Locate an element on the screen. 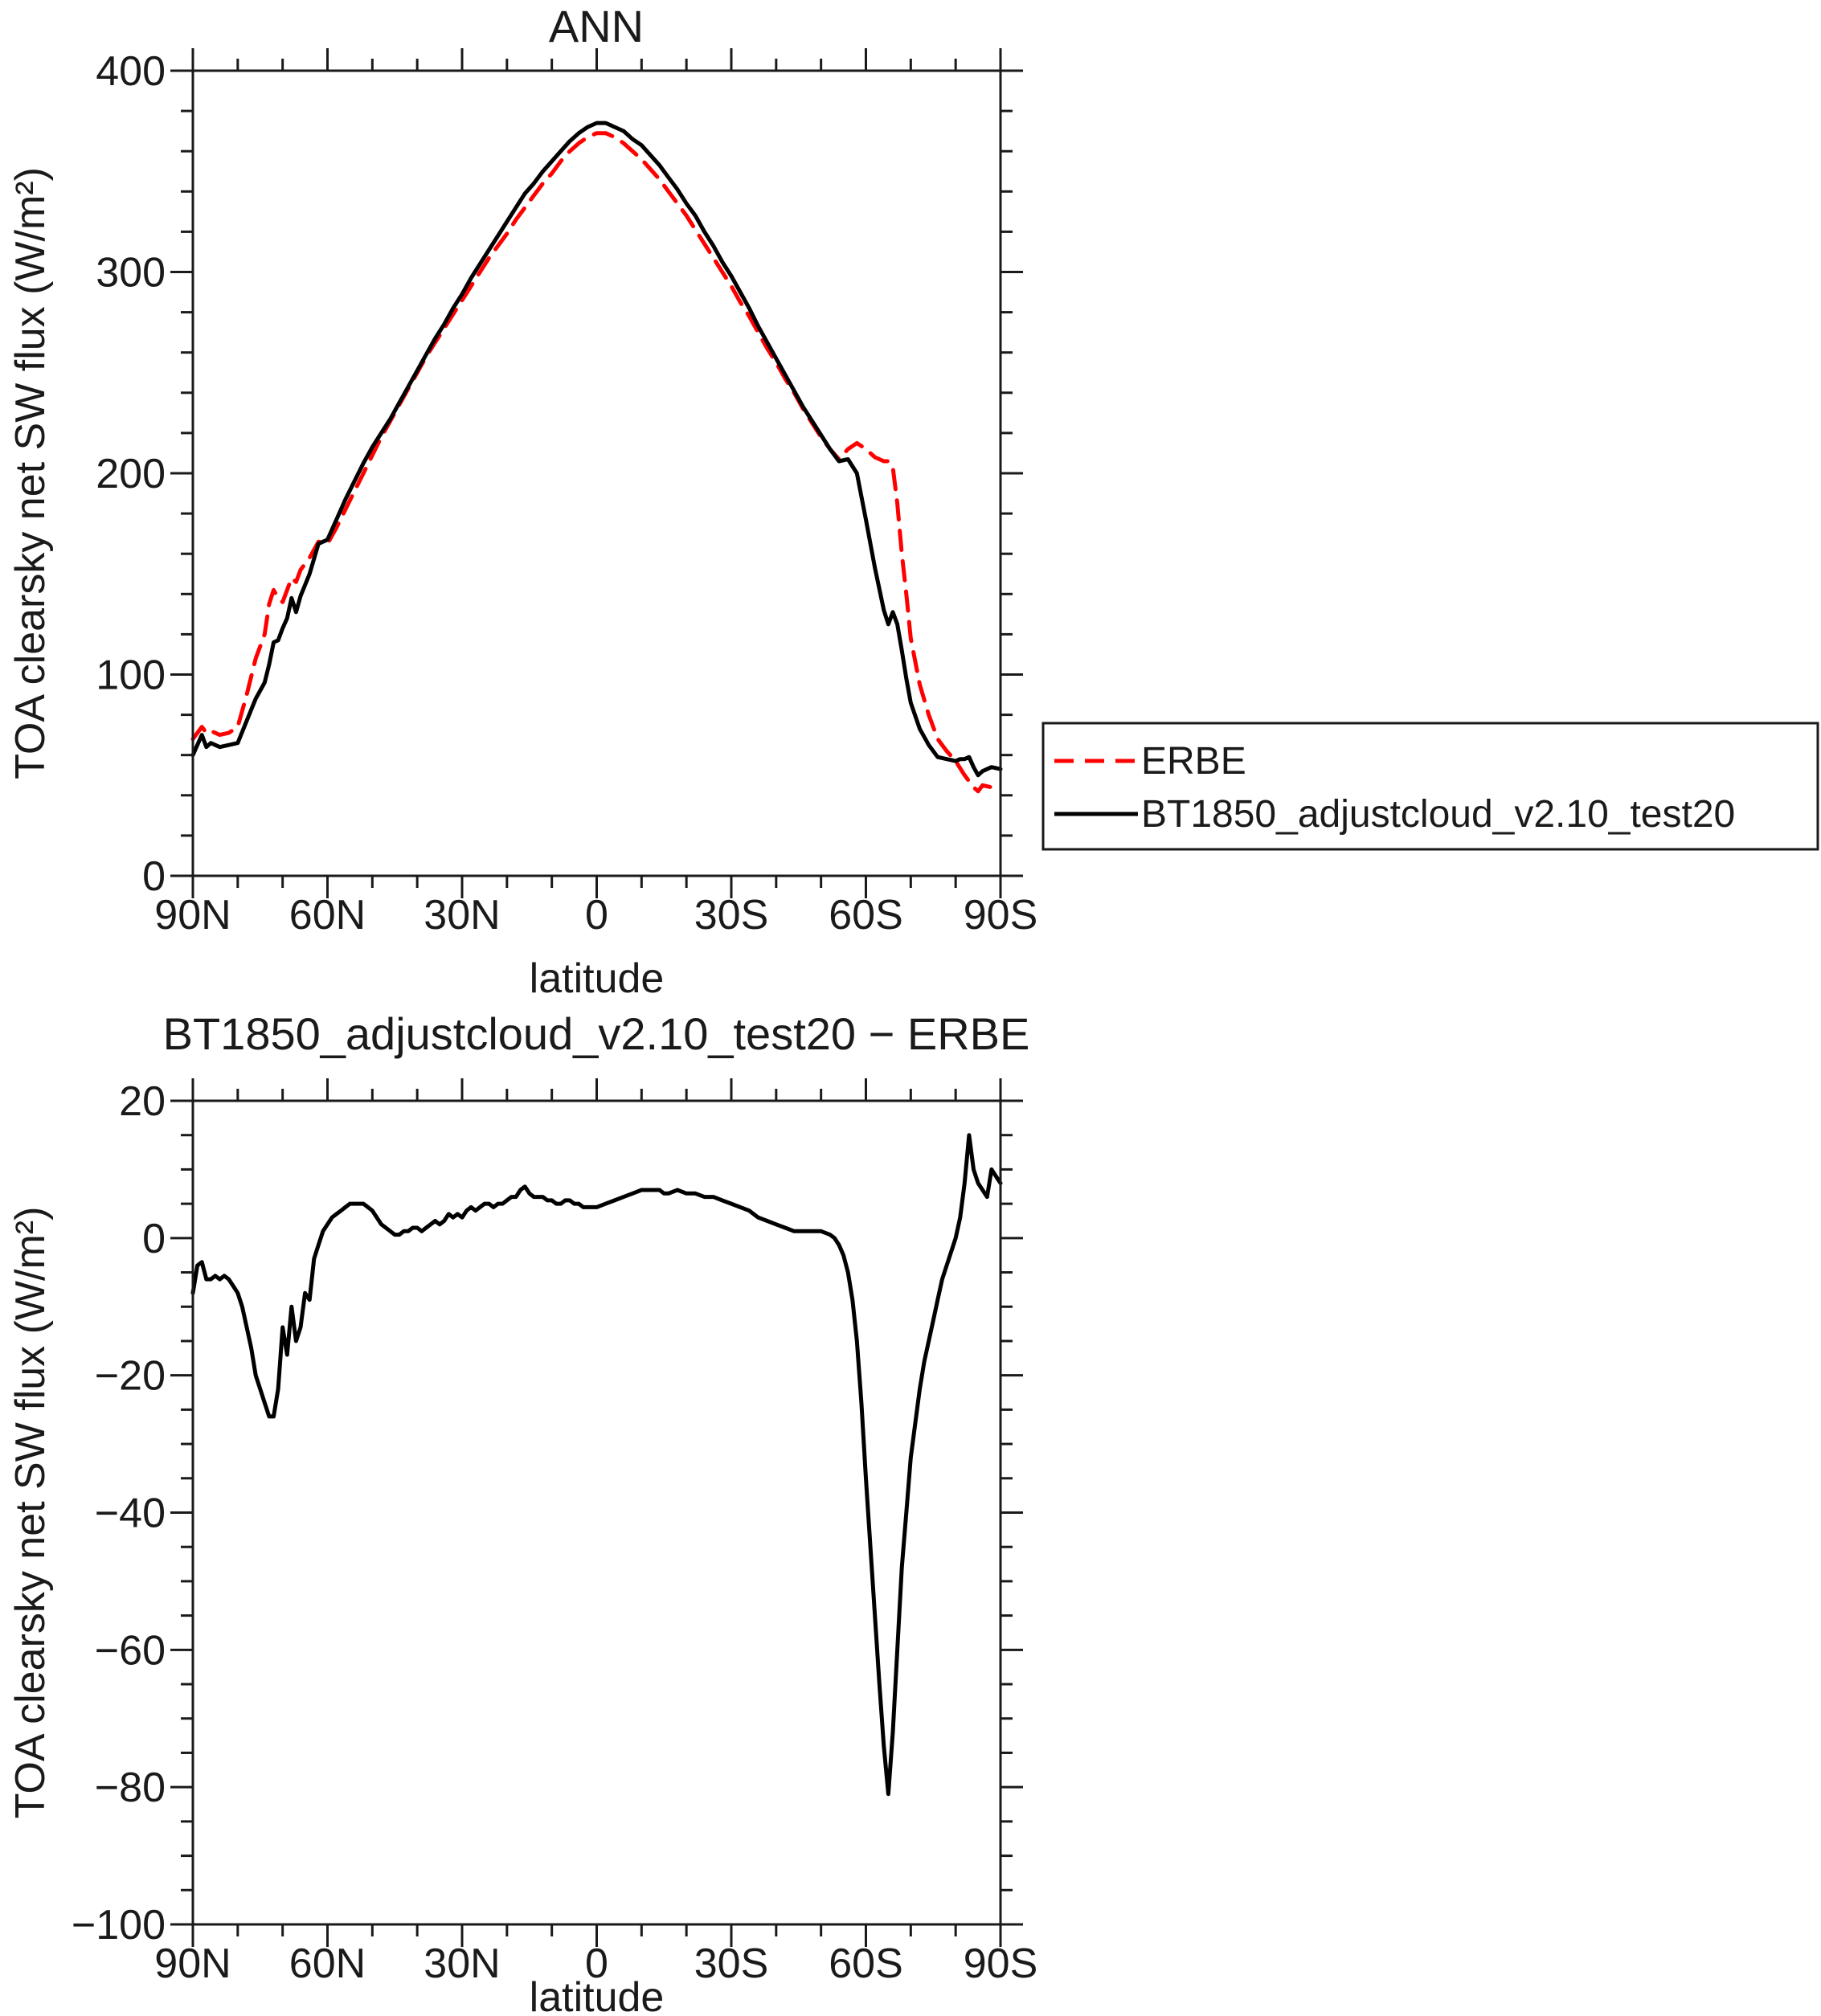 Image resolution: width=1821 pixels, height=2016 pixels. y-tick-label: −40 is located at coordinates (130, 1514).